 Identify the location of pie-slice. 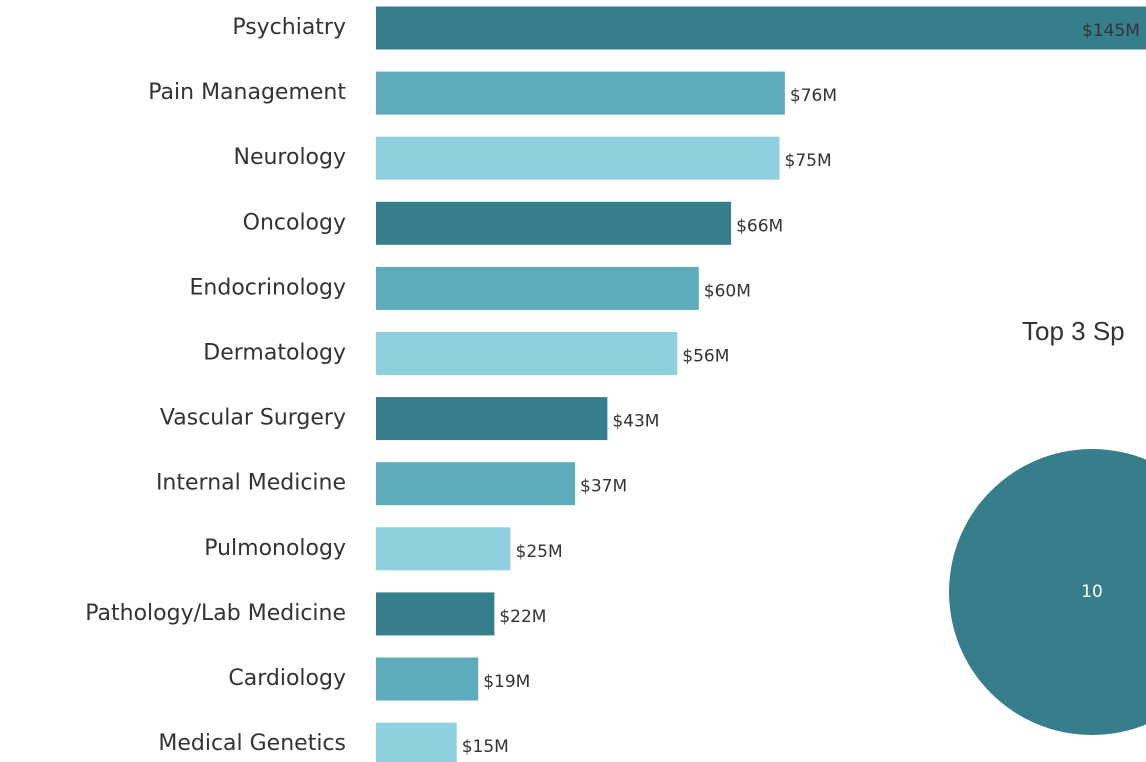
(1047, 592).